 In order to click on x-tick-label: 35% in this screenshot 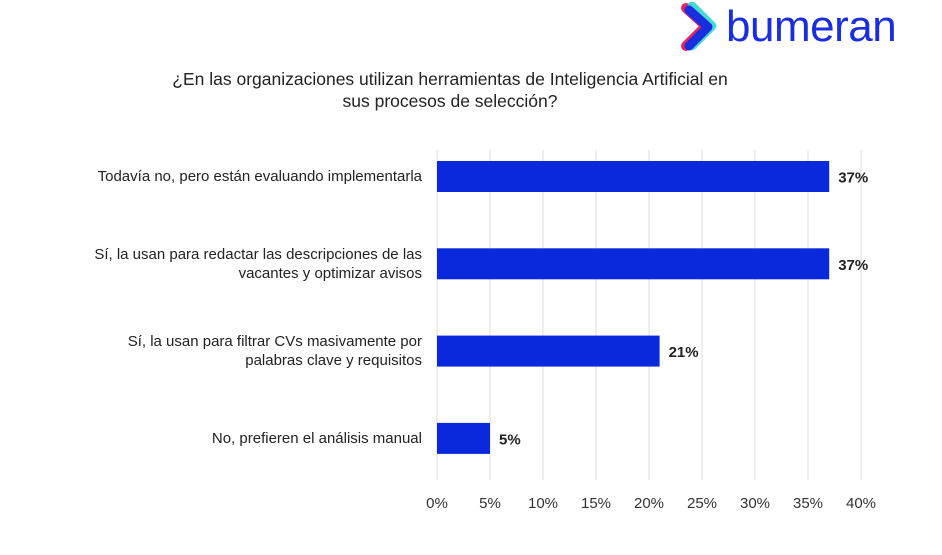, I will do `click(808, 503)`.